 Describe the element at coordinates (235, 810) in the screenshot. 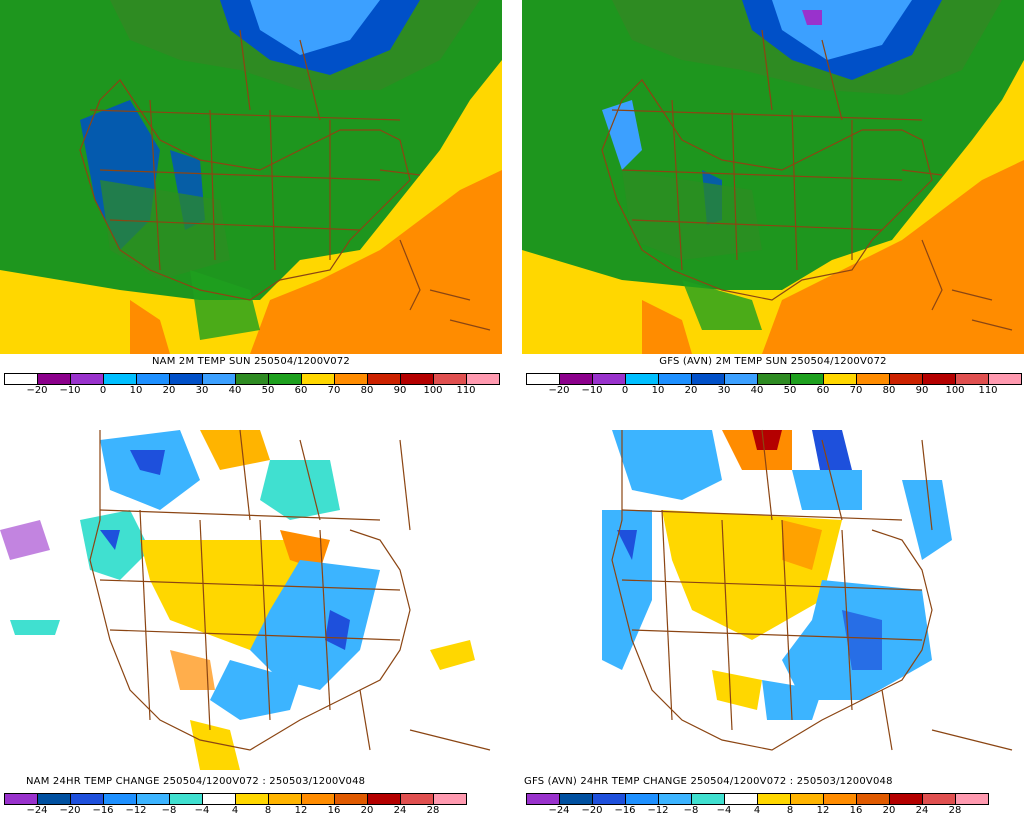

I see `colorbar-label: 4` at that location.